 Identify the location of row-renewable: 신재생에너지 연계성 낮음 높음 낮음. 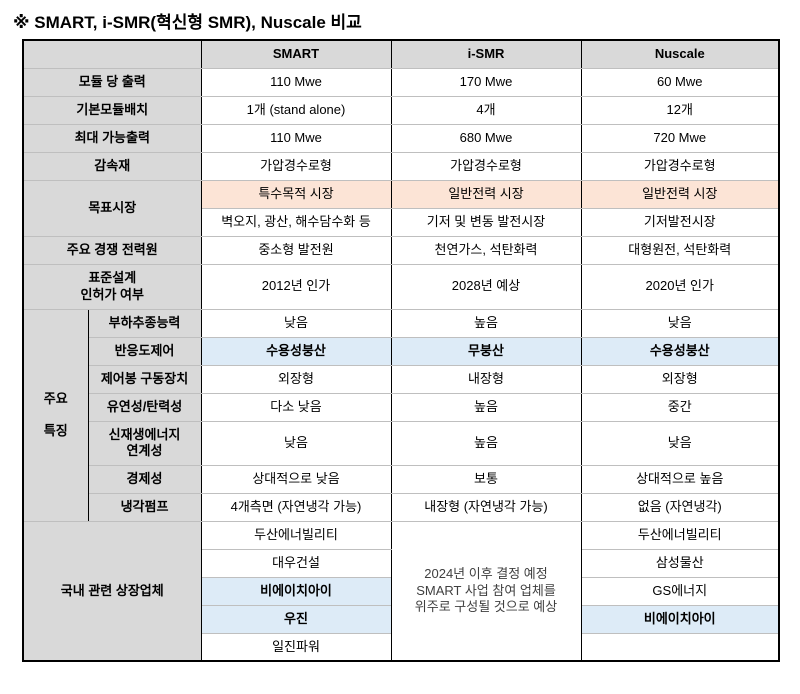
(401, 443).